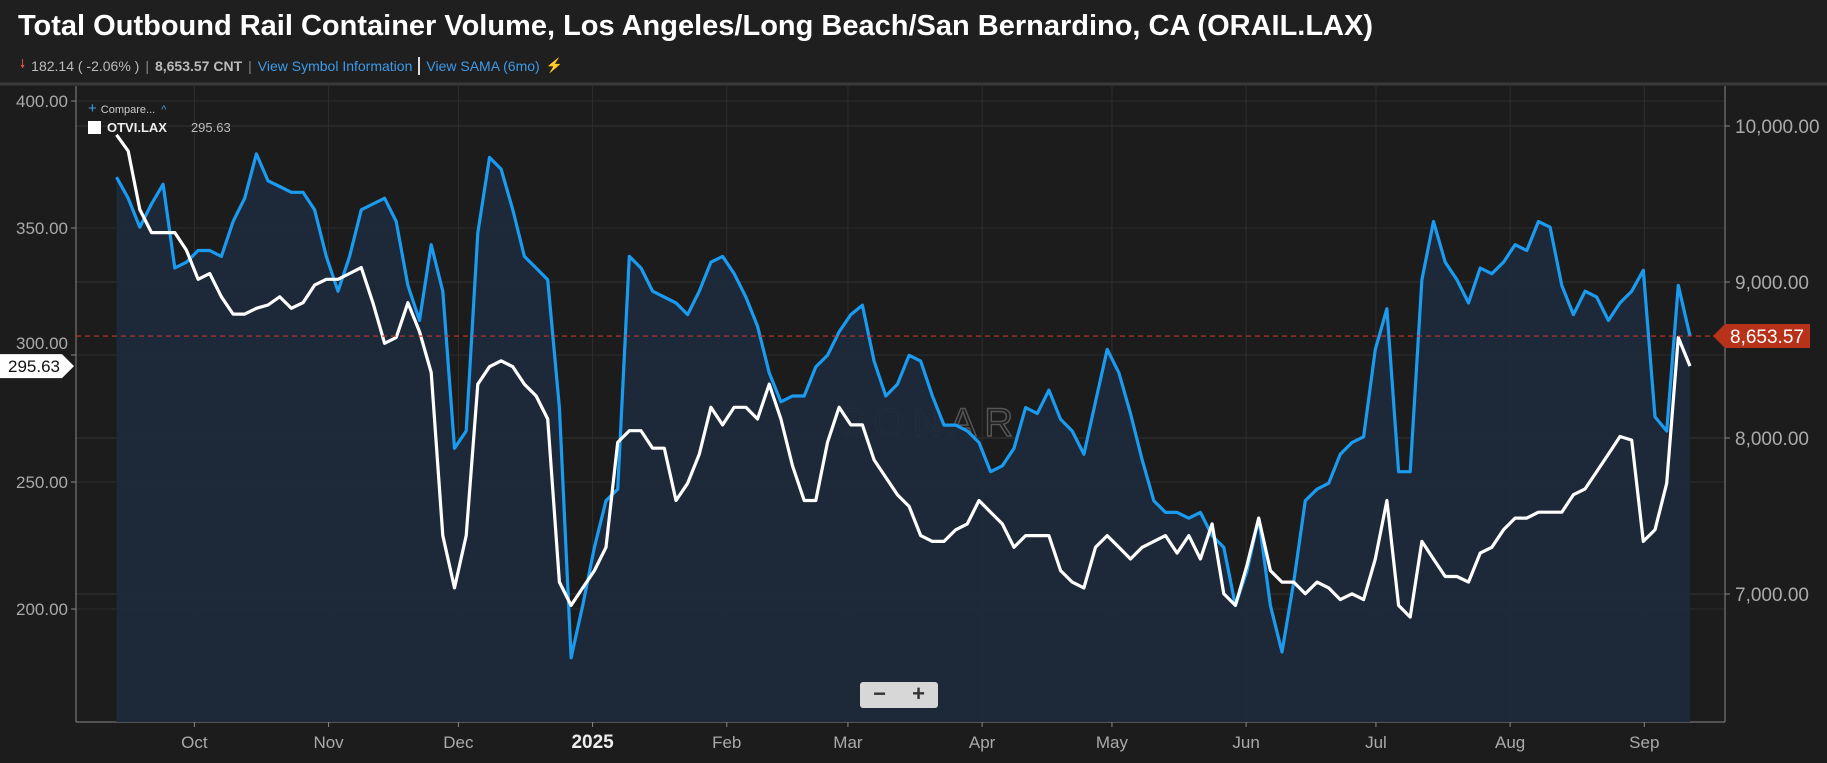  I want to click on x-axis-tick-label: Aug, so click(1510, 742).